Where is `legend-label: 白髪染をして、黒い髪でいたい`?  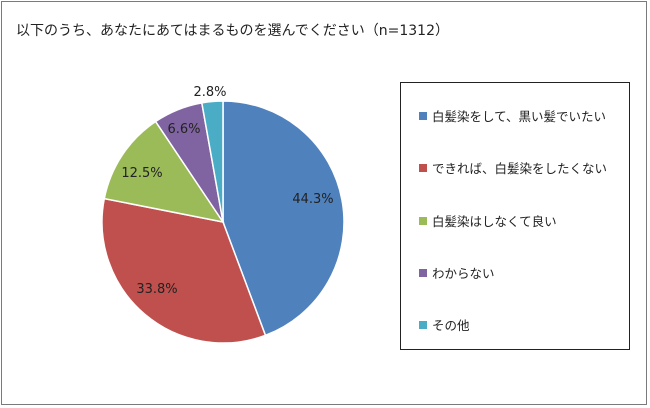 legend-label: 白髪染をして、黒い髪でいたい is located at coordinates (519, 116).